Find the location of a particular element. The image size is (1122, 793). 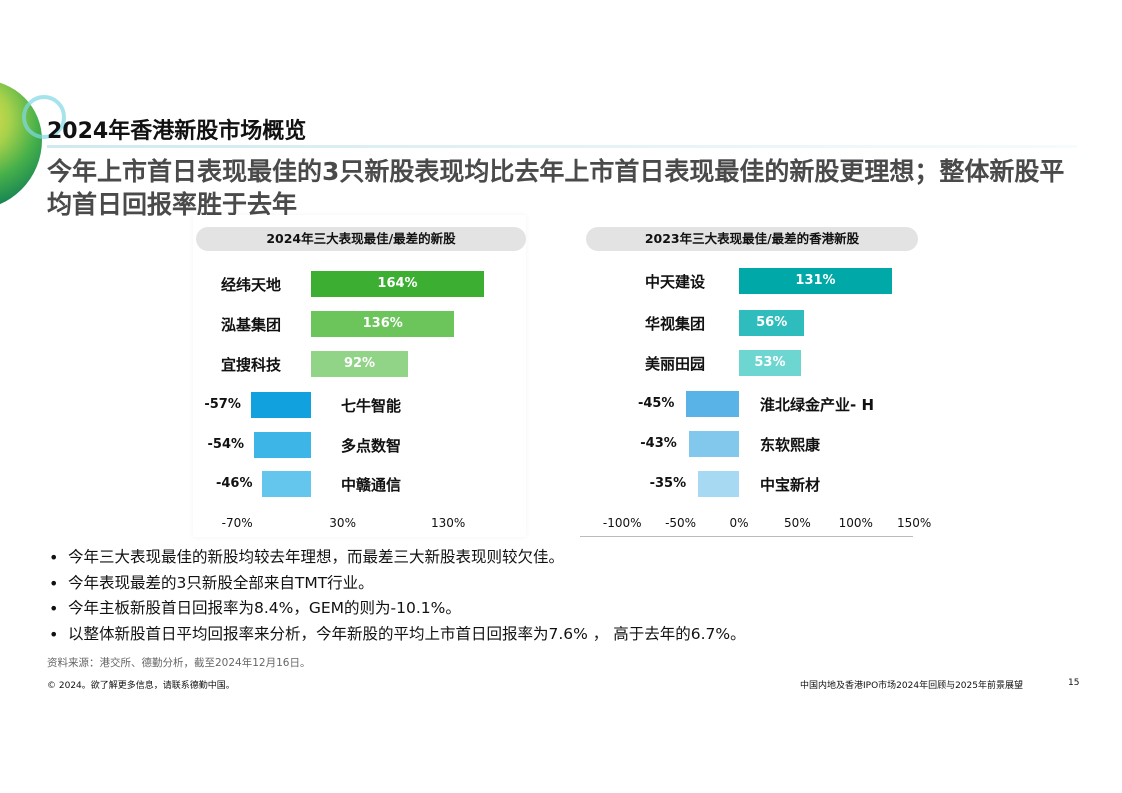

data-label: 56% is located at coordinates (772, 322).